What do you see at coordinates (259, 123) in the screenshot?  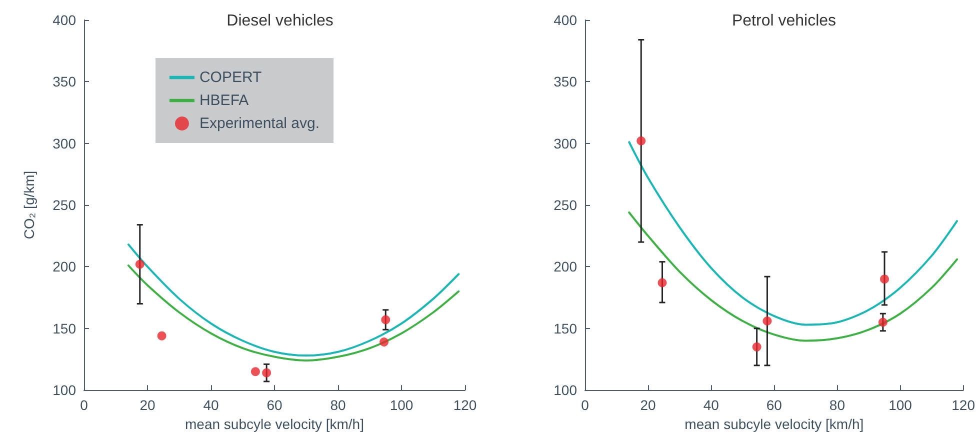 I see `legend-label: Experimental avg.` at bounding box center [259, 123].